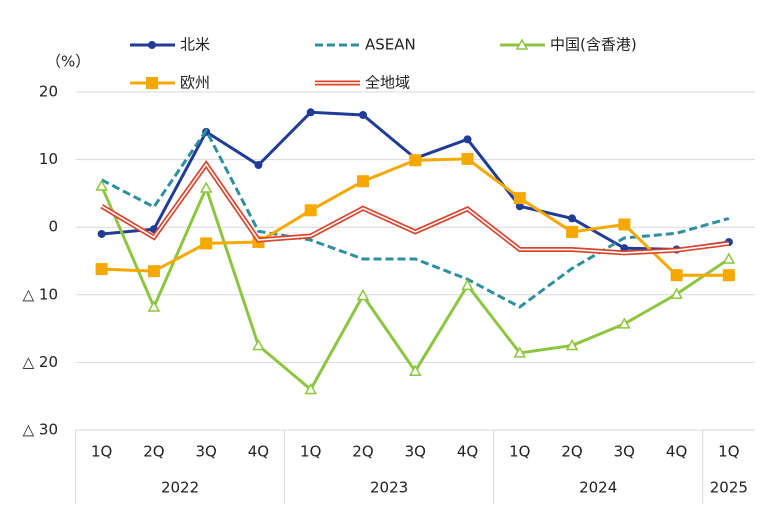 Image resolution: width=770 pixels, height=508 pixels. Describe the element at coordinates (40, 362) in the screenshot. I see `y-tick-label: △ 20` at that location.